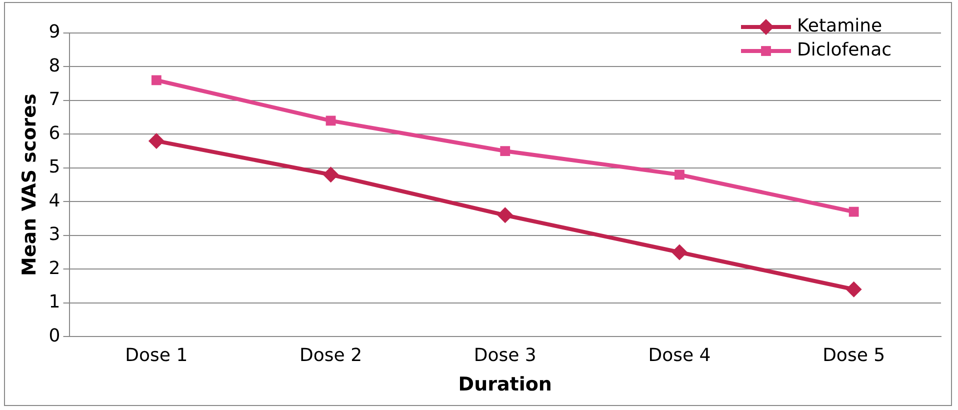 The width and height of the screenshot is (958, 410). Describe the element at coordinates (54, 268) in the screenshot. I see `y-tick-label: 2` at that location.